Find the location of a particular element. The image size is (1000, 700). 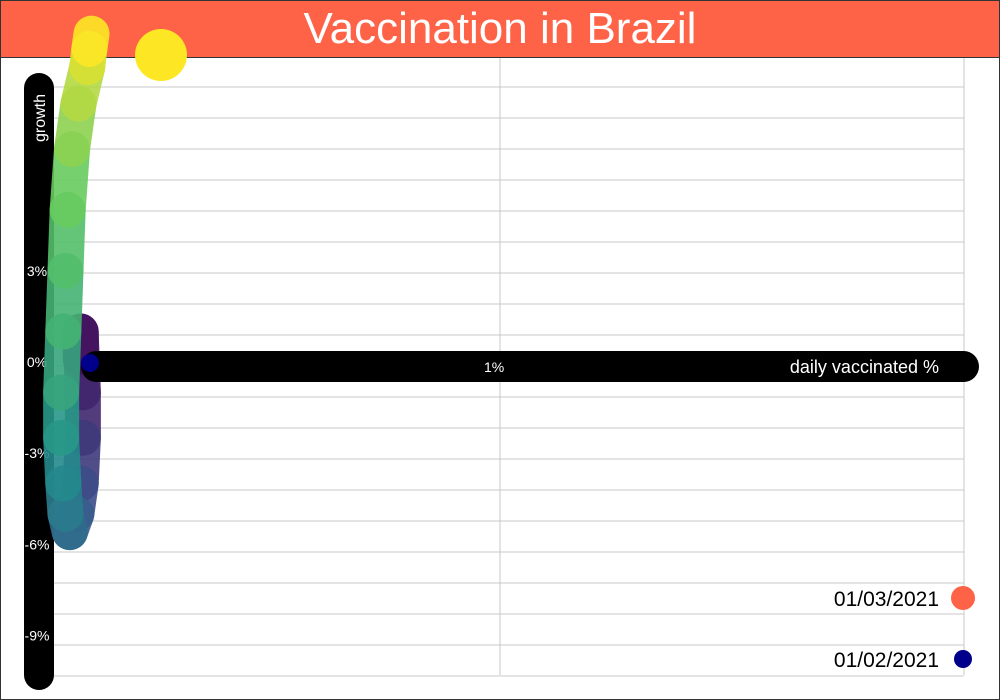

trail-segment is located at coordinates (90, 41).